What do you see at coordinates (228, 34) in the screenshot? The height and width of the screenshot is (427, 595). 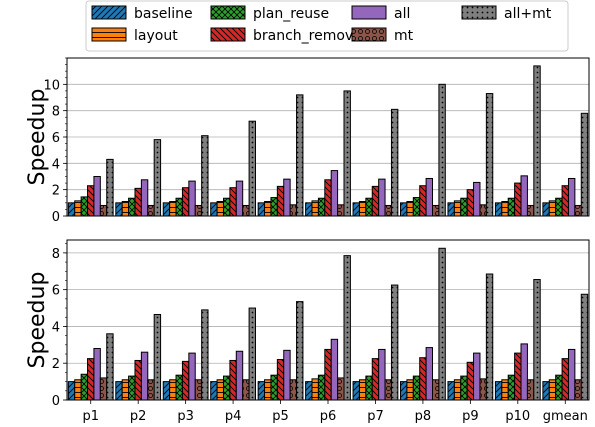 I see `legend-swatch-branch_removal` at bounding box center [228, 34].